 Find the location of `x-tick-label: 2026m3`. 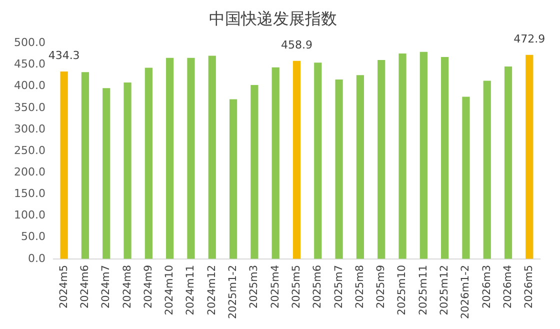

x-tick-label: 2026m3 is located at coordinates (486, 286).